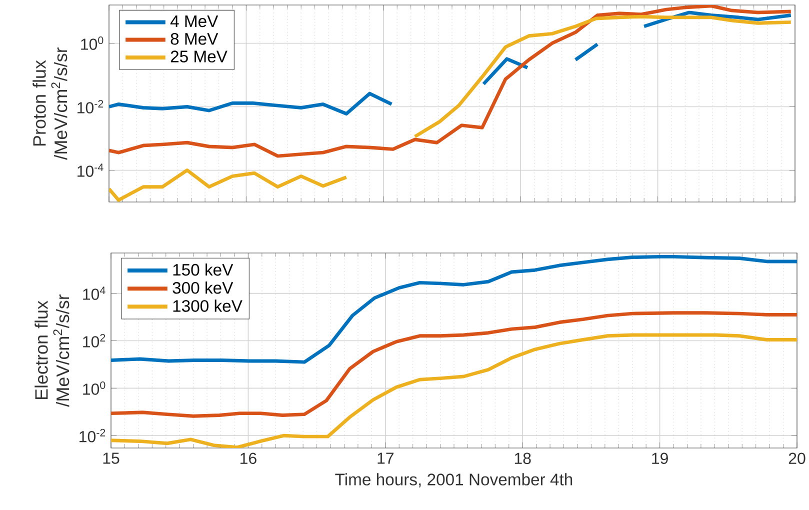 This screenshot has height=510, width=809. Describe the element at coordinates (199, 56) in the screenshot. I see `legend-label: 25 MeV` at that location.